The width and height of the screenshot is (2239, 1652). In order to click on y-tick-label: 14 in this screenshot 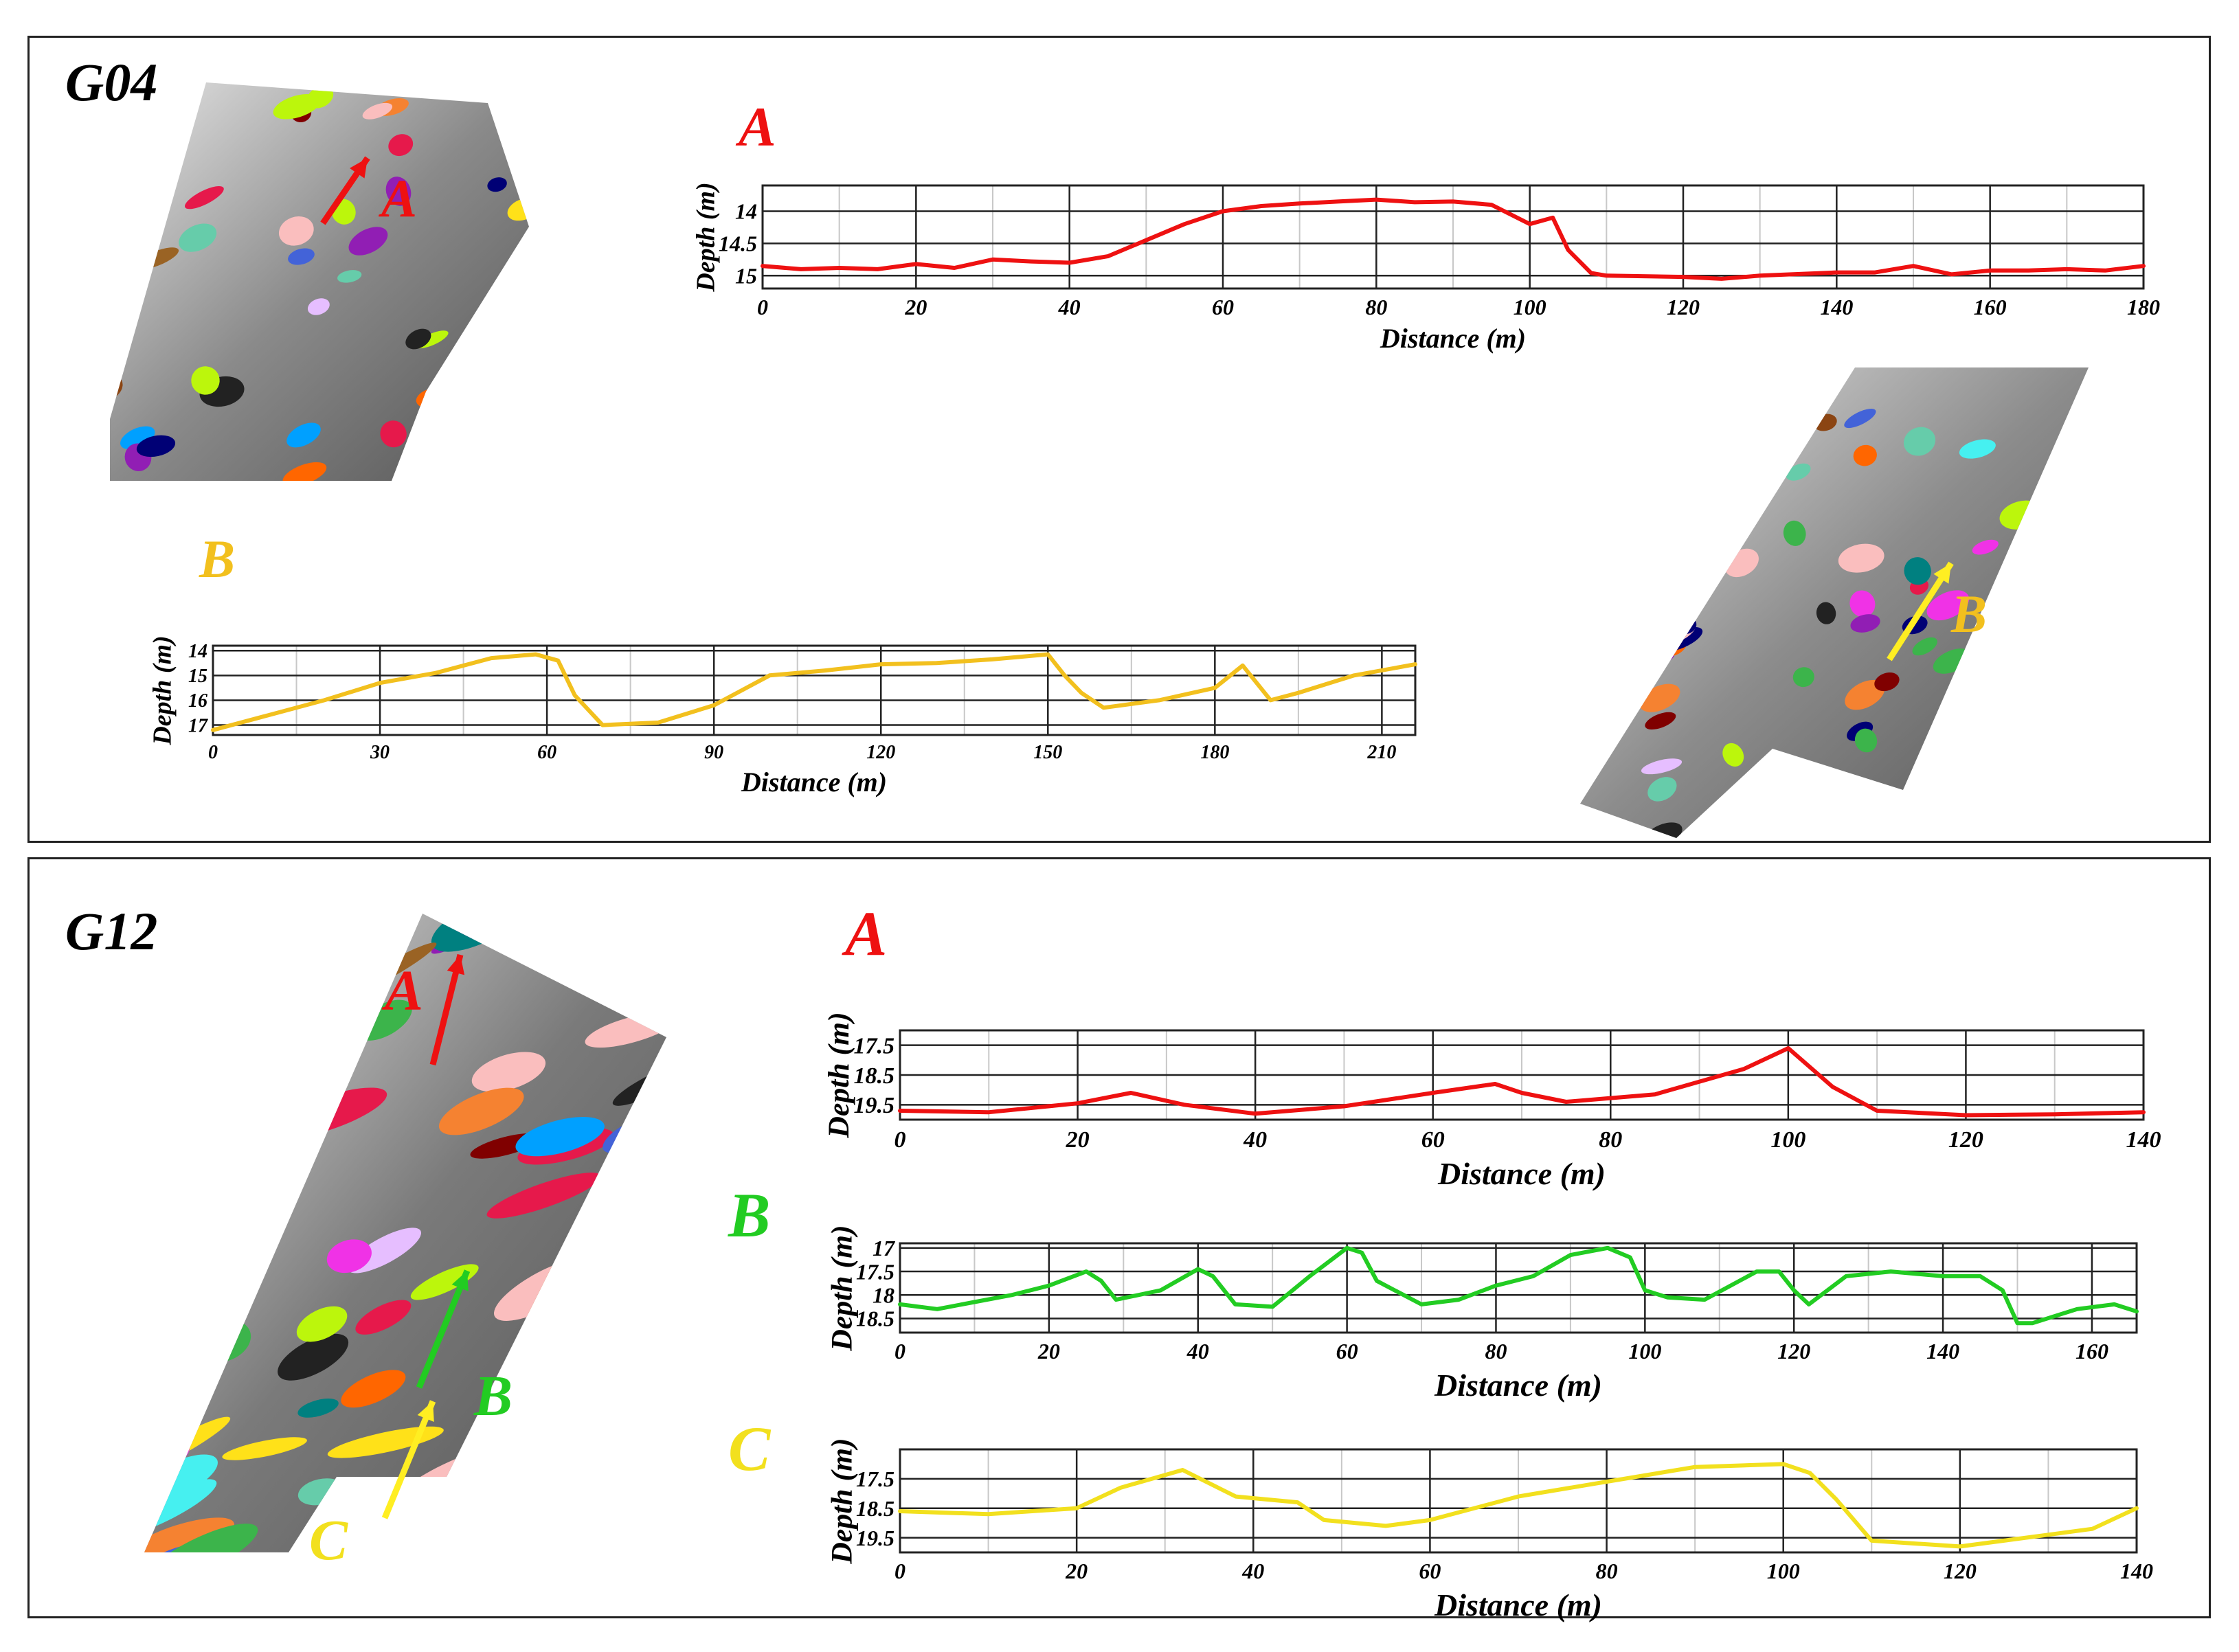, I will do `click(198, 651)`.